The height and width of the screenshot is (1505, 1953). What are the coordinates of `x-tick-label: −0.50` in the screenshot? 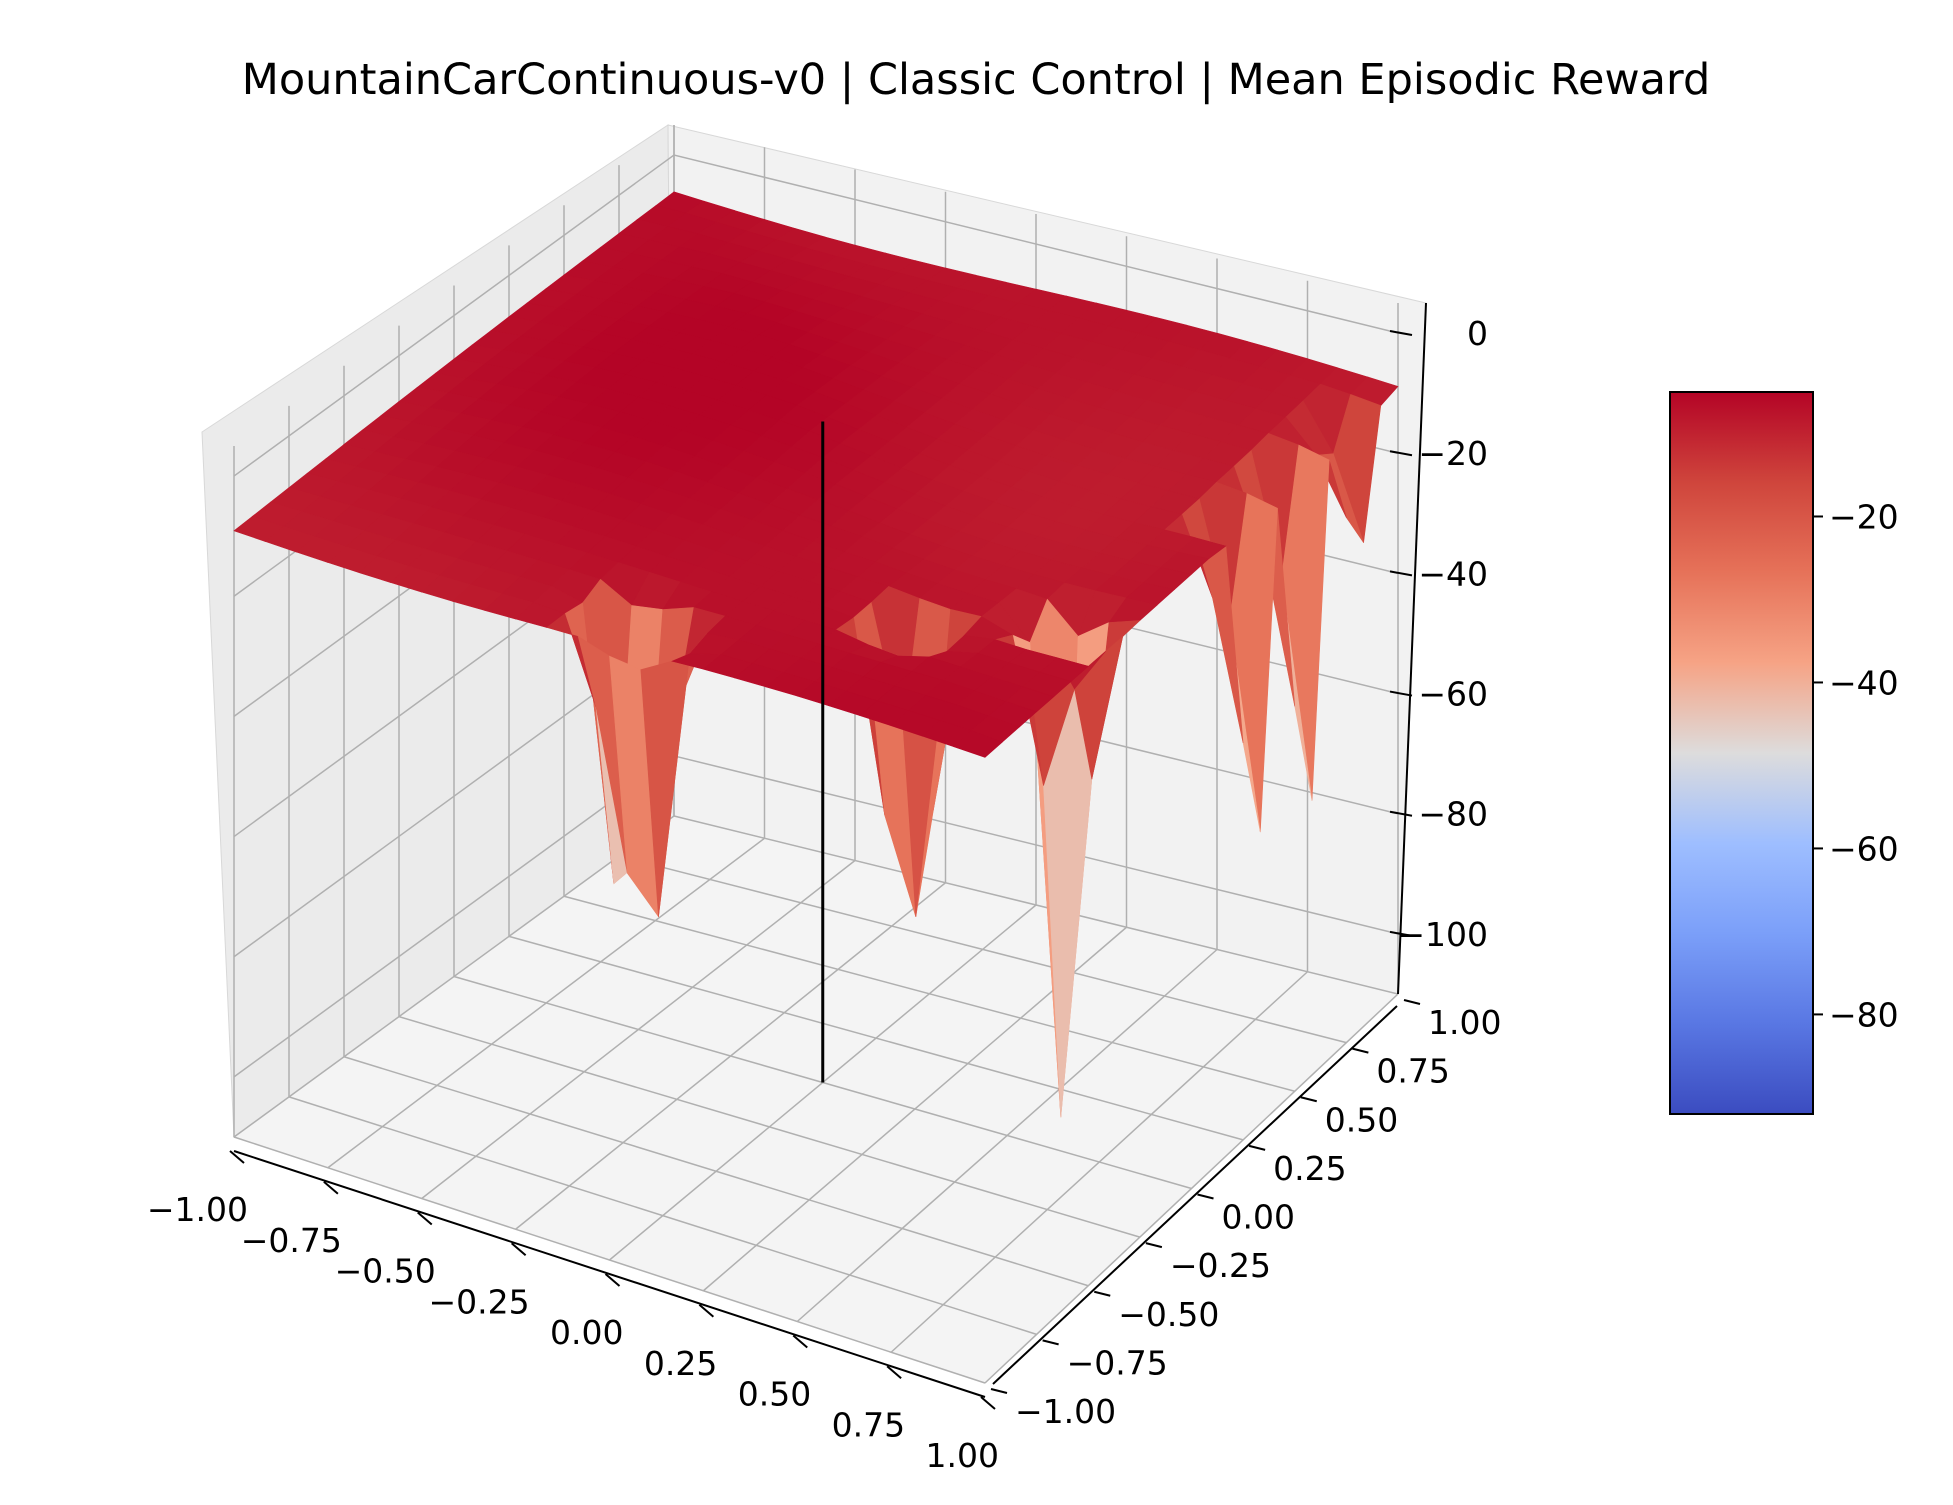 It's located at (385, 1271).